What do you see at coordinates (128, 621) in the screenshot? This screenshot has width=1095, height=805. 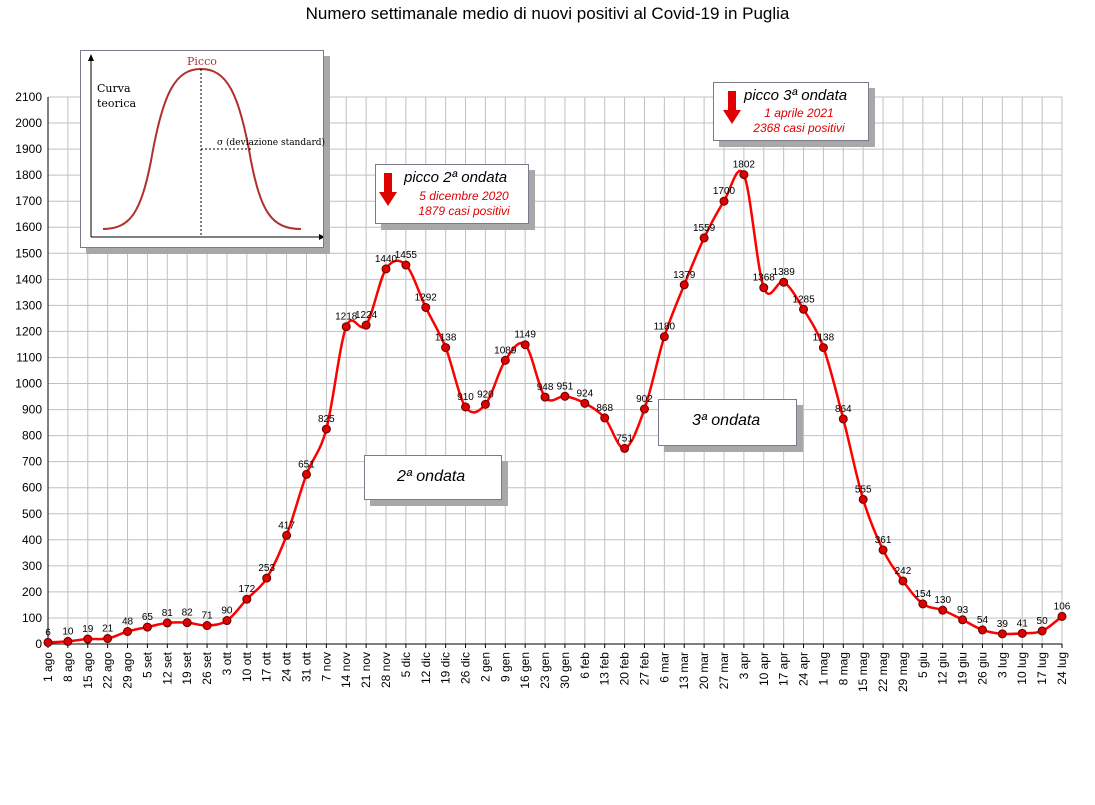 I see `data-label: 48` at bounding box center [128, 621].